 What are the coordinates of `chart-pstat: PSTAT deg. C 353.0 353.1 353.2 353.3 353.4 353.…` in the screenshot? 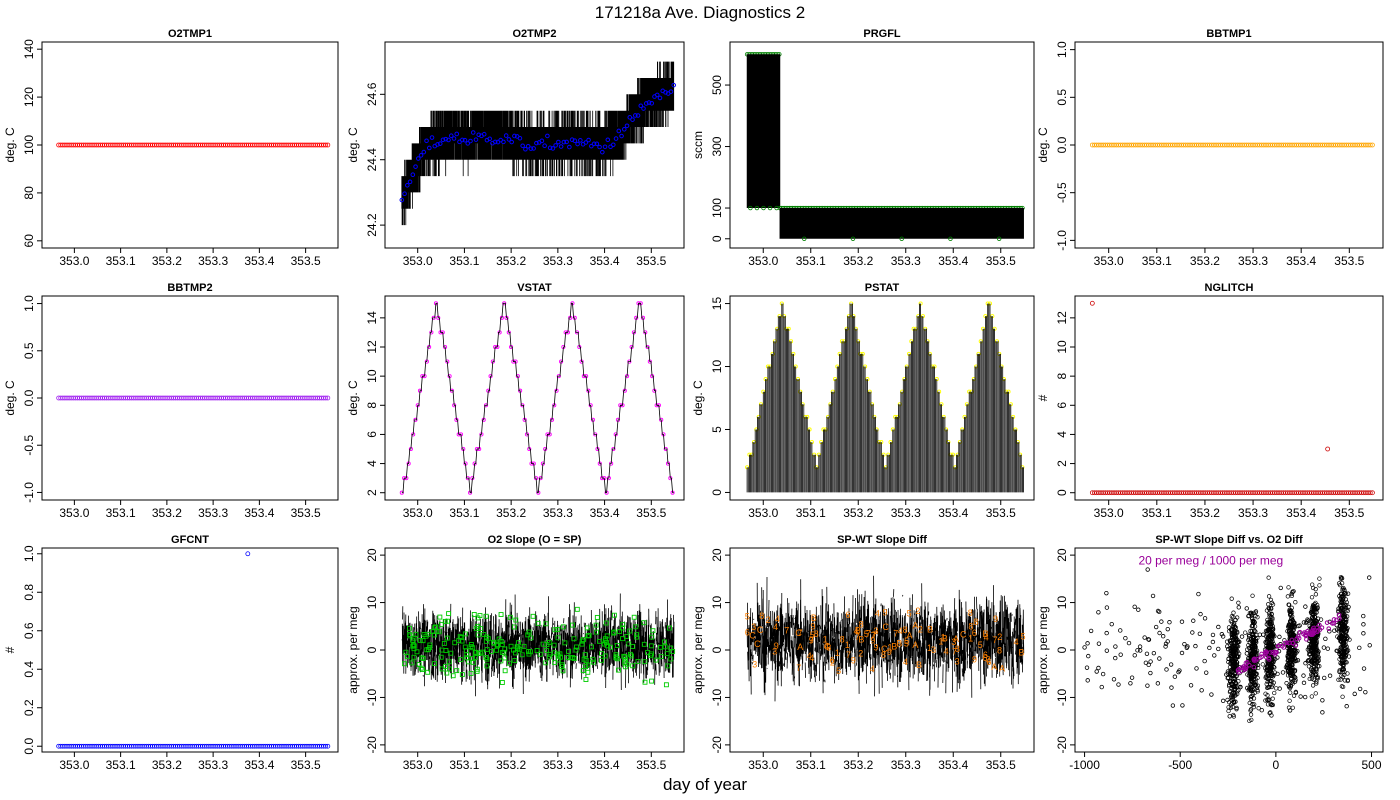 It's located at (863, 401).